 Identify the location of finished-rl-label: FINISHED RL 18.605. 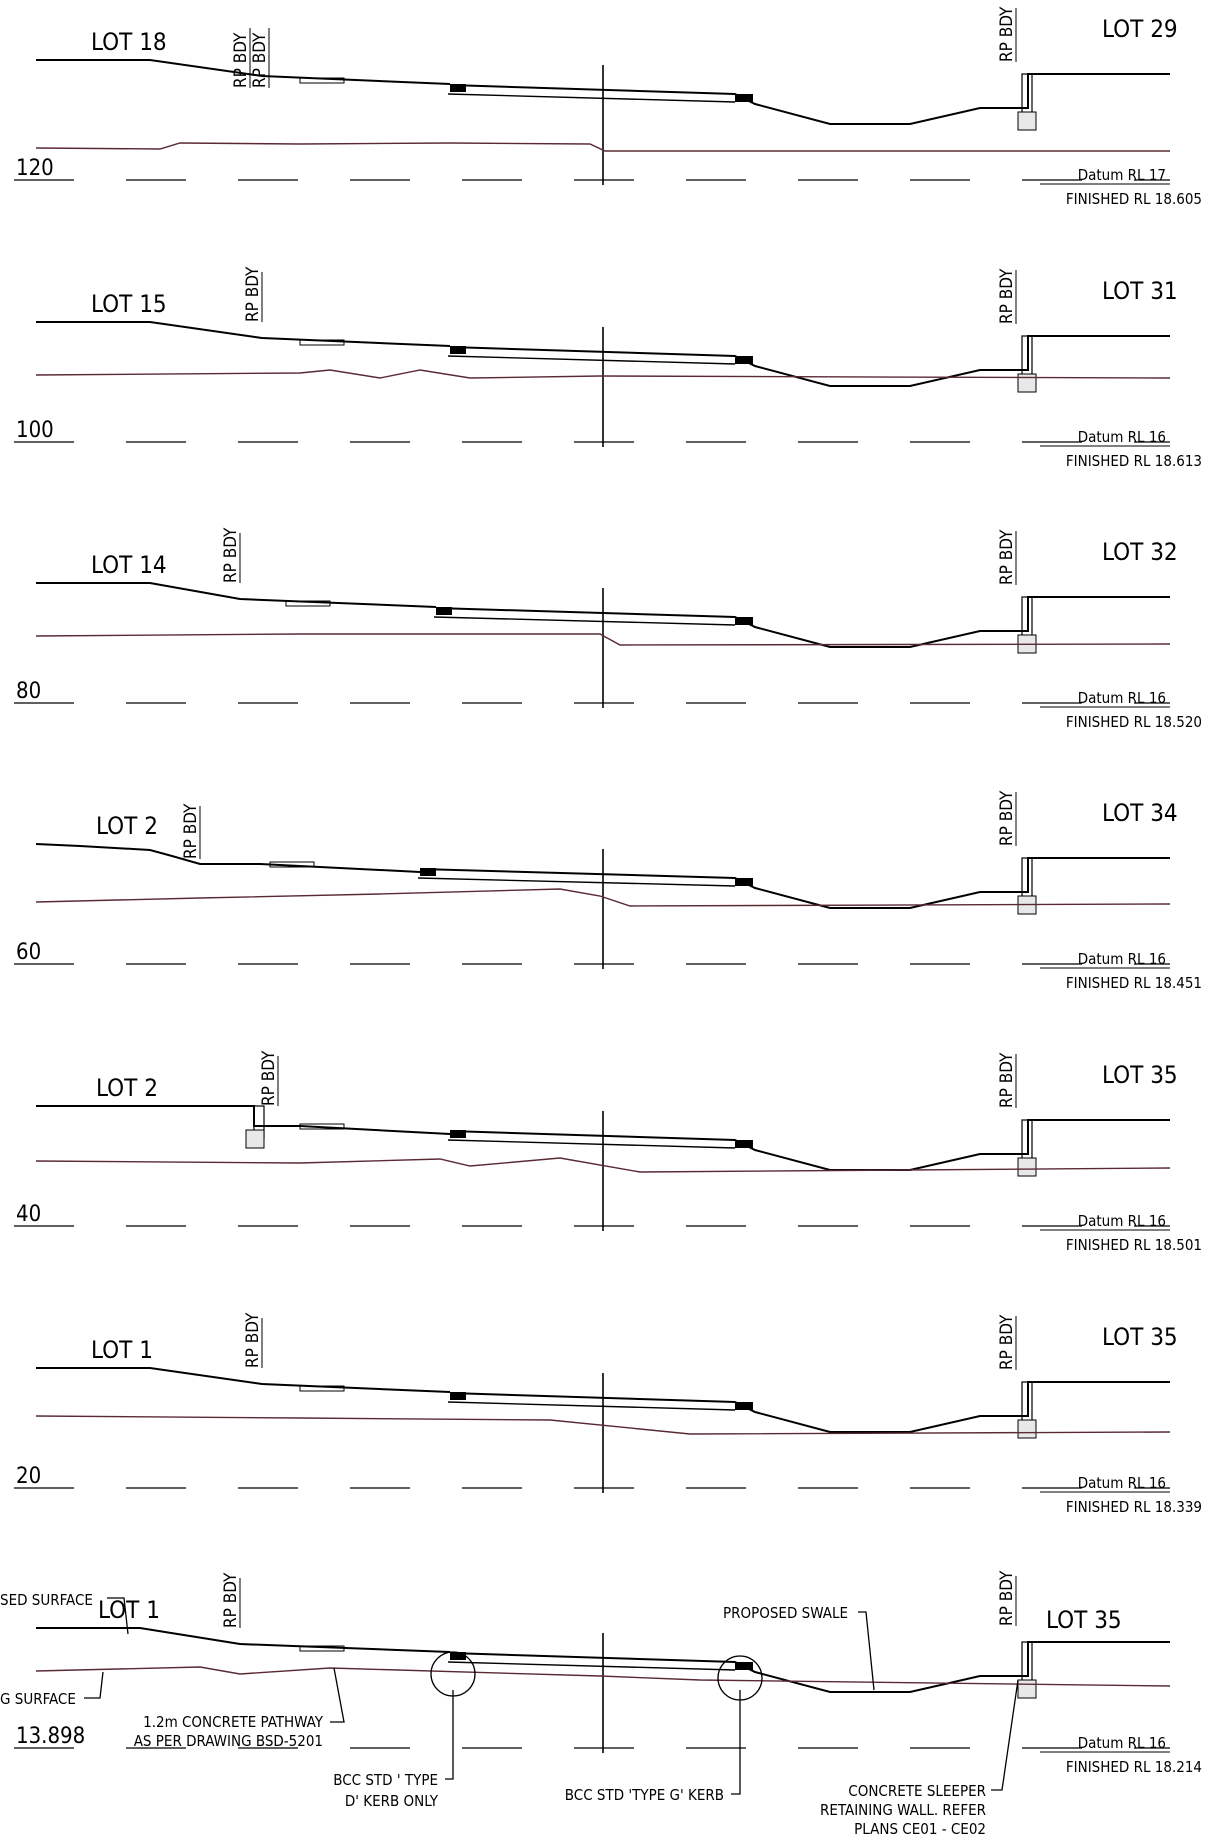
(1134, 199).